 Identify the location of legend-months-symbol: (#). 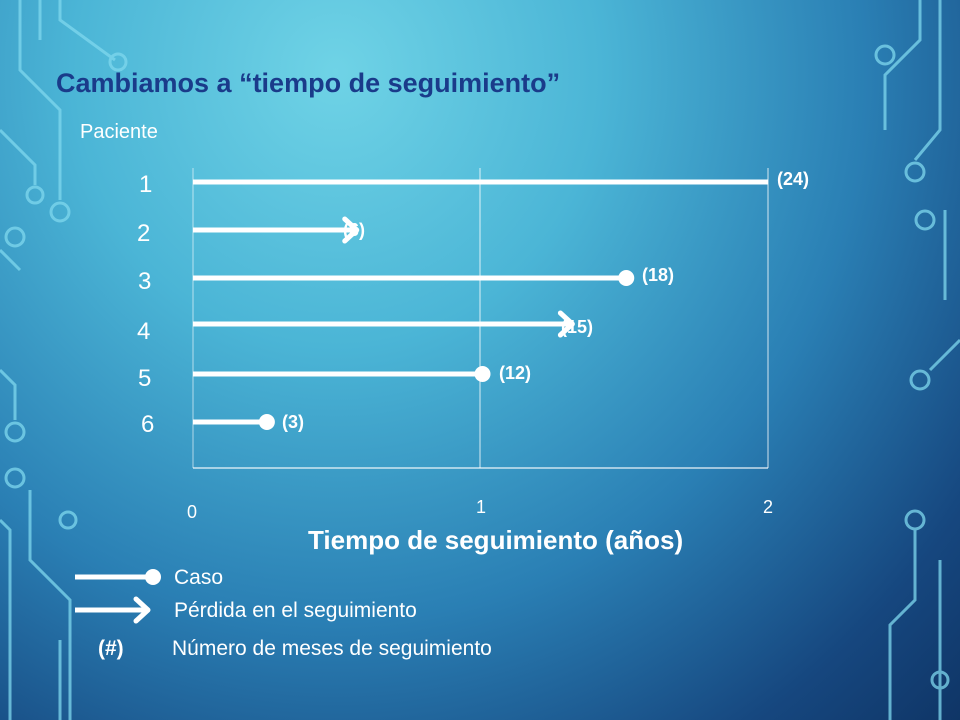
(111, 648).